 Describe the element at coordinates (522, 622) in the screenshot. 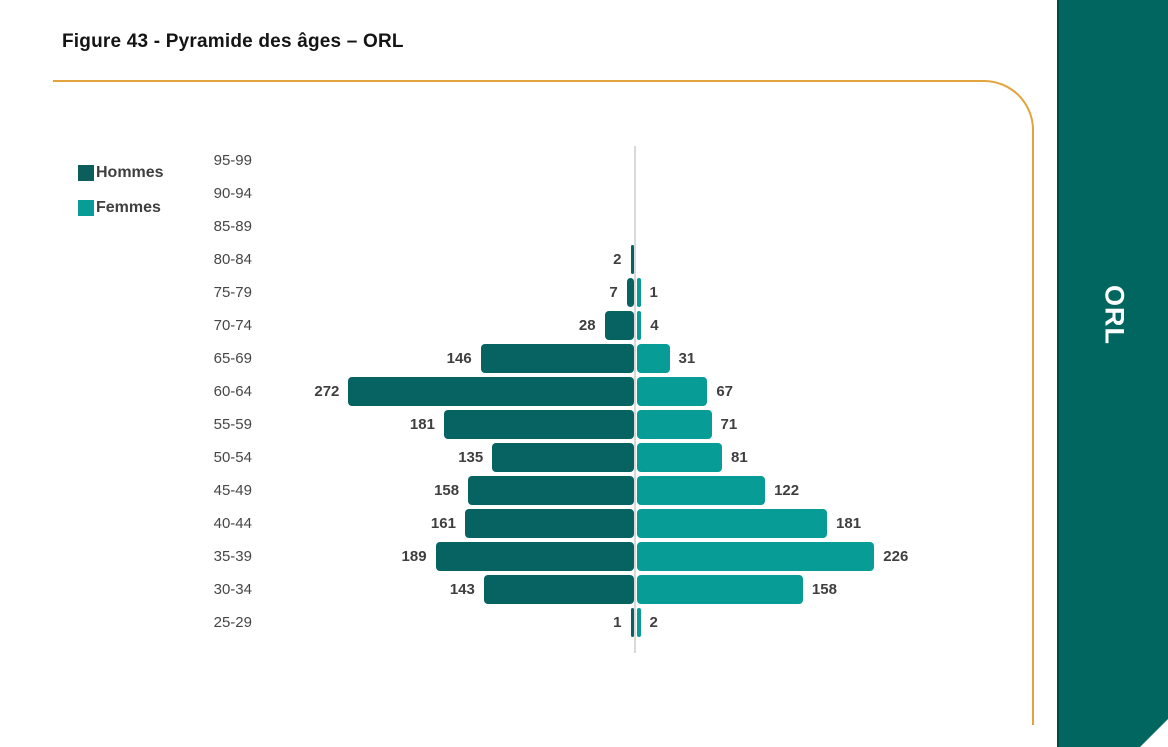

I see `pyramid-row: 25-29 1 2` at that location.